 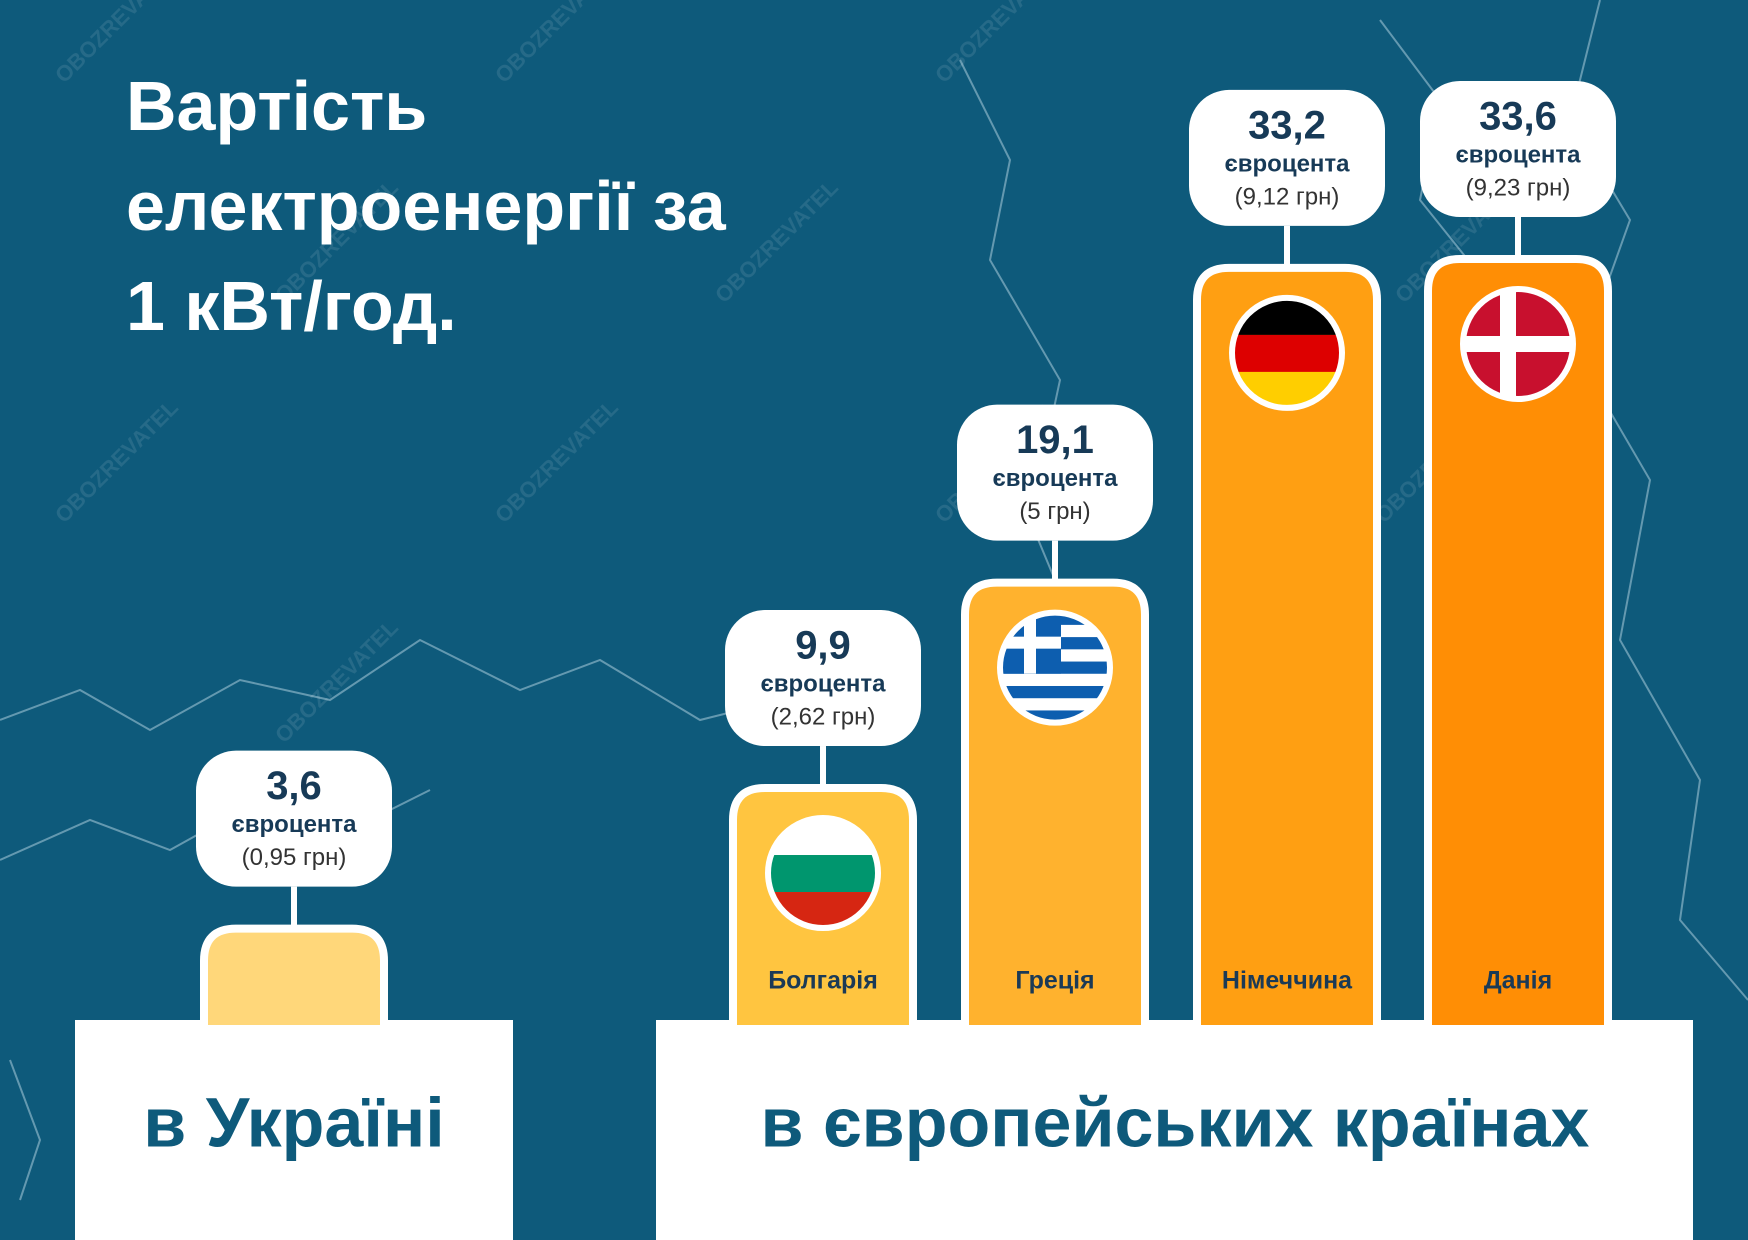 I want to click on uah-label: (2,62 грн), so click(x=823, y=716).